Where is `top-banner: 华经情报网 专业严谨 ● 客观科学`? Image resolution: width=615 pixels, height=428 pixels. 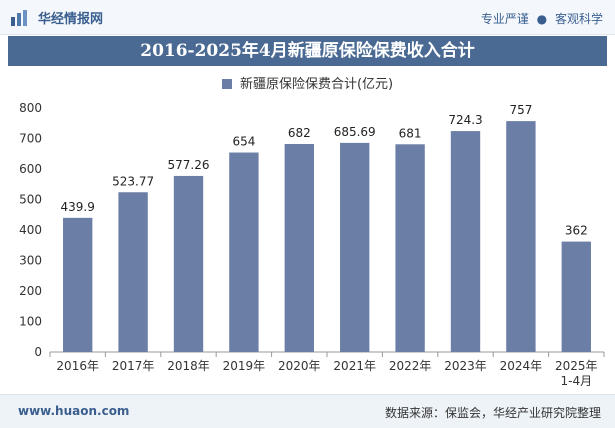 top-banner: 华经情报网 专业严谨 ● 客观科学 is located at coordinates (307, 17).